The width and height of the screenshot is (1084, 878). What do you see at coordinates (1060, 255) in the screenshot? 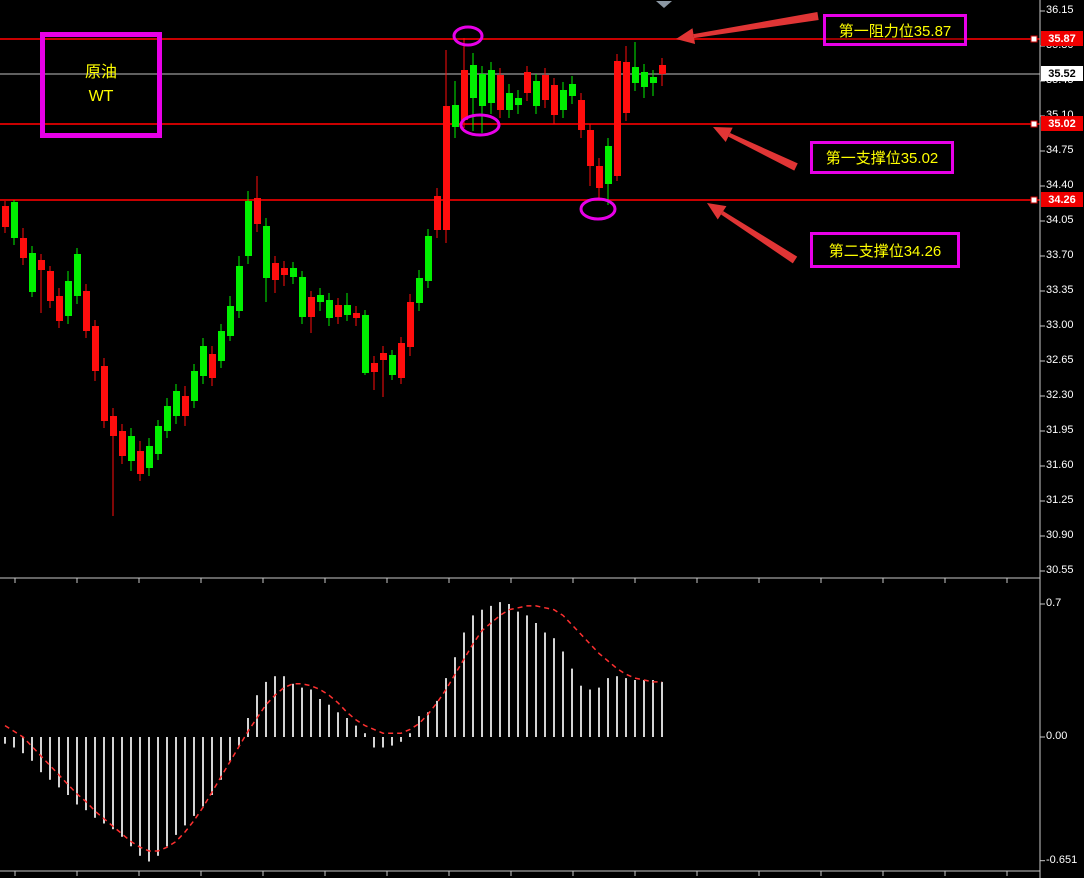
I see `axis-tick-label: 33.70` at bounding box center [1060, 255].